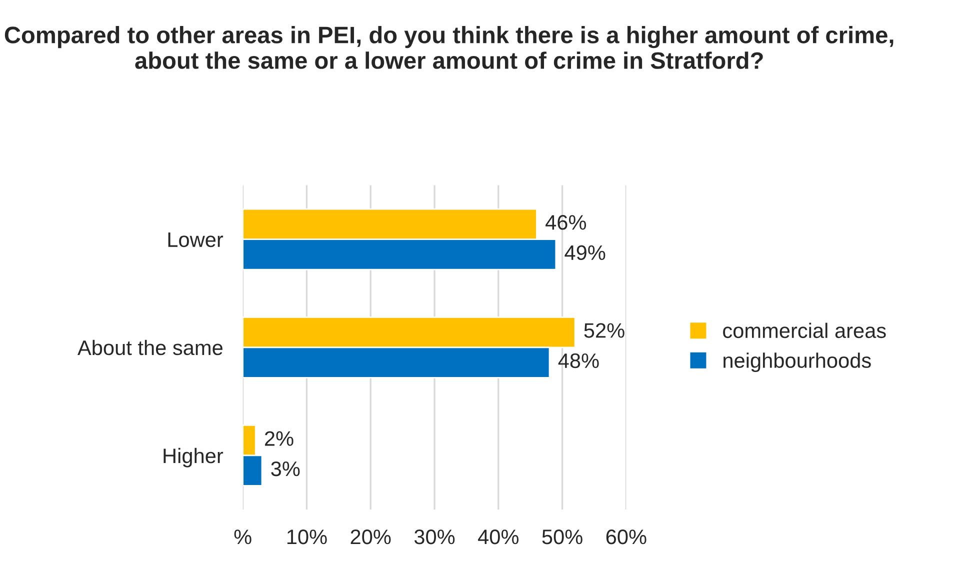 This screenshot has height=579, width=956. I want to click on legend-label: neighbourhoods, so click(797, 362).